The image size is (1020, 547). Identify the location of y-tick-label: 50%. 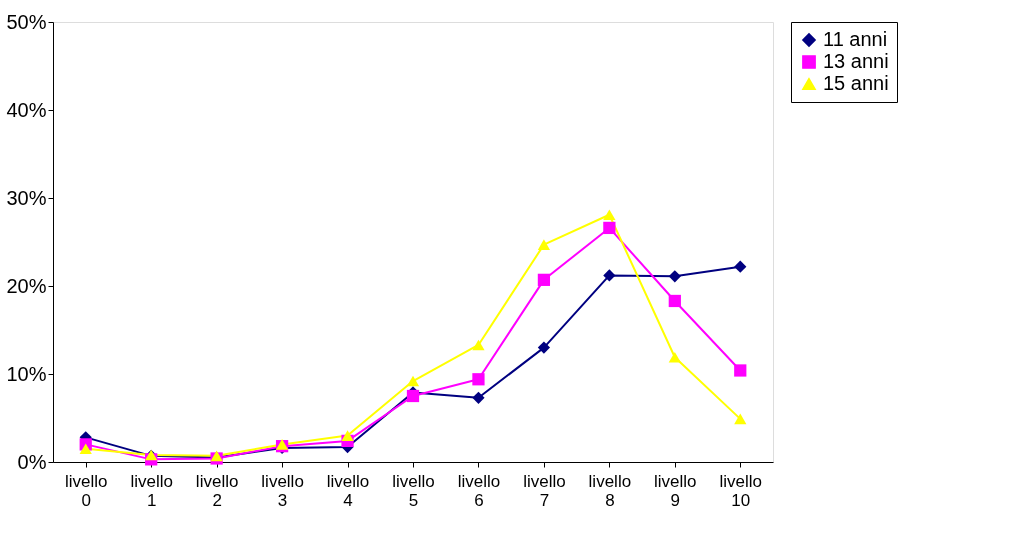
(26, 21).